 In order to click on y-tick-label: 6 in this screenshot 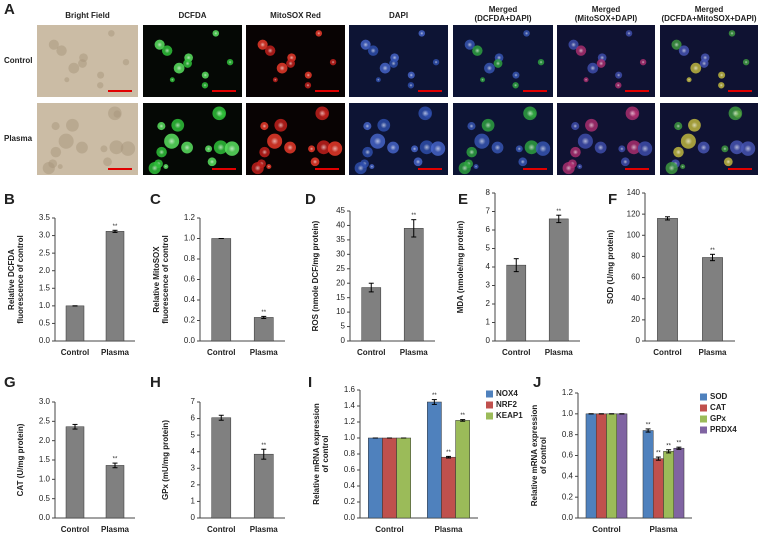, I will do `click(488, 229)`.